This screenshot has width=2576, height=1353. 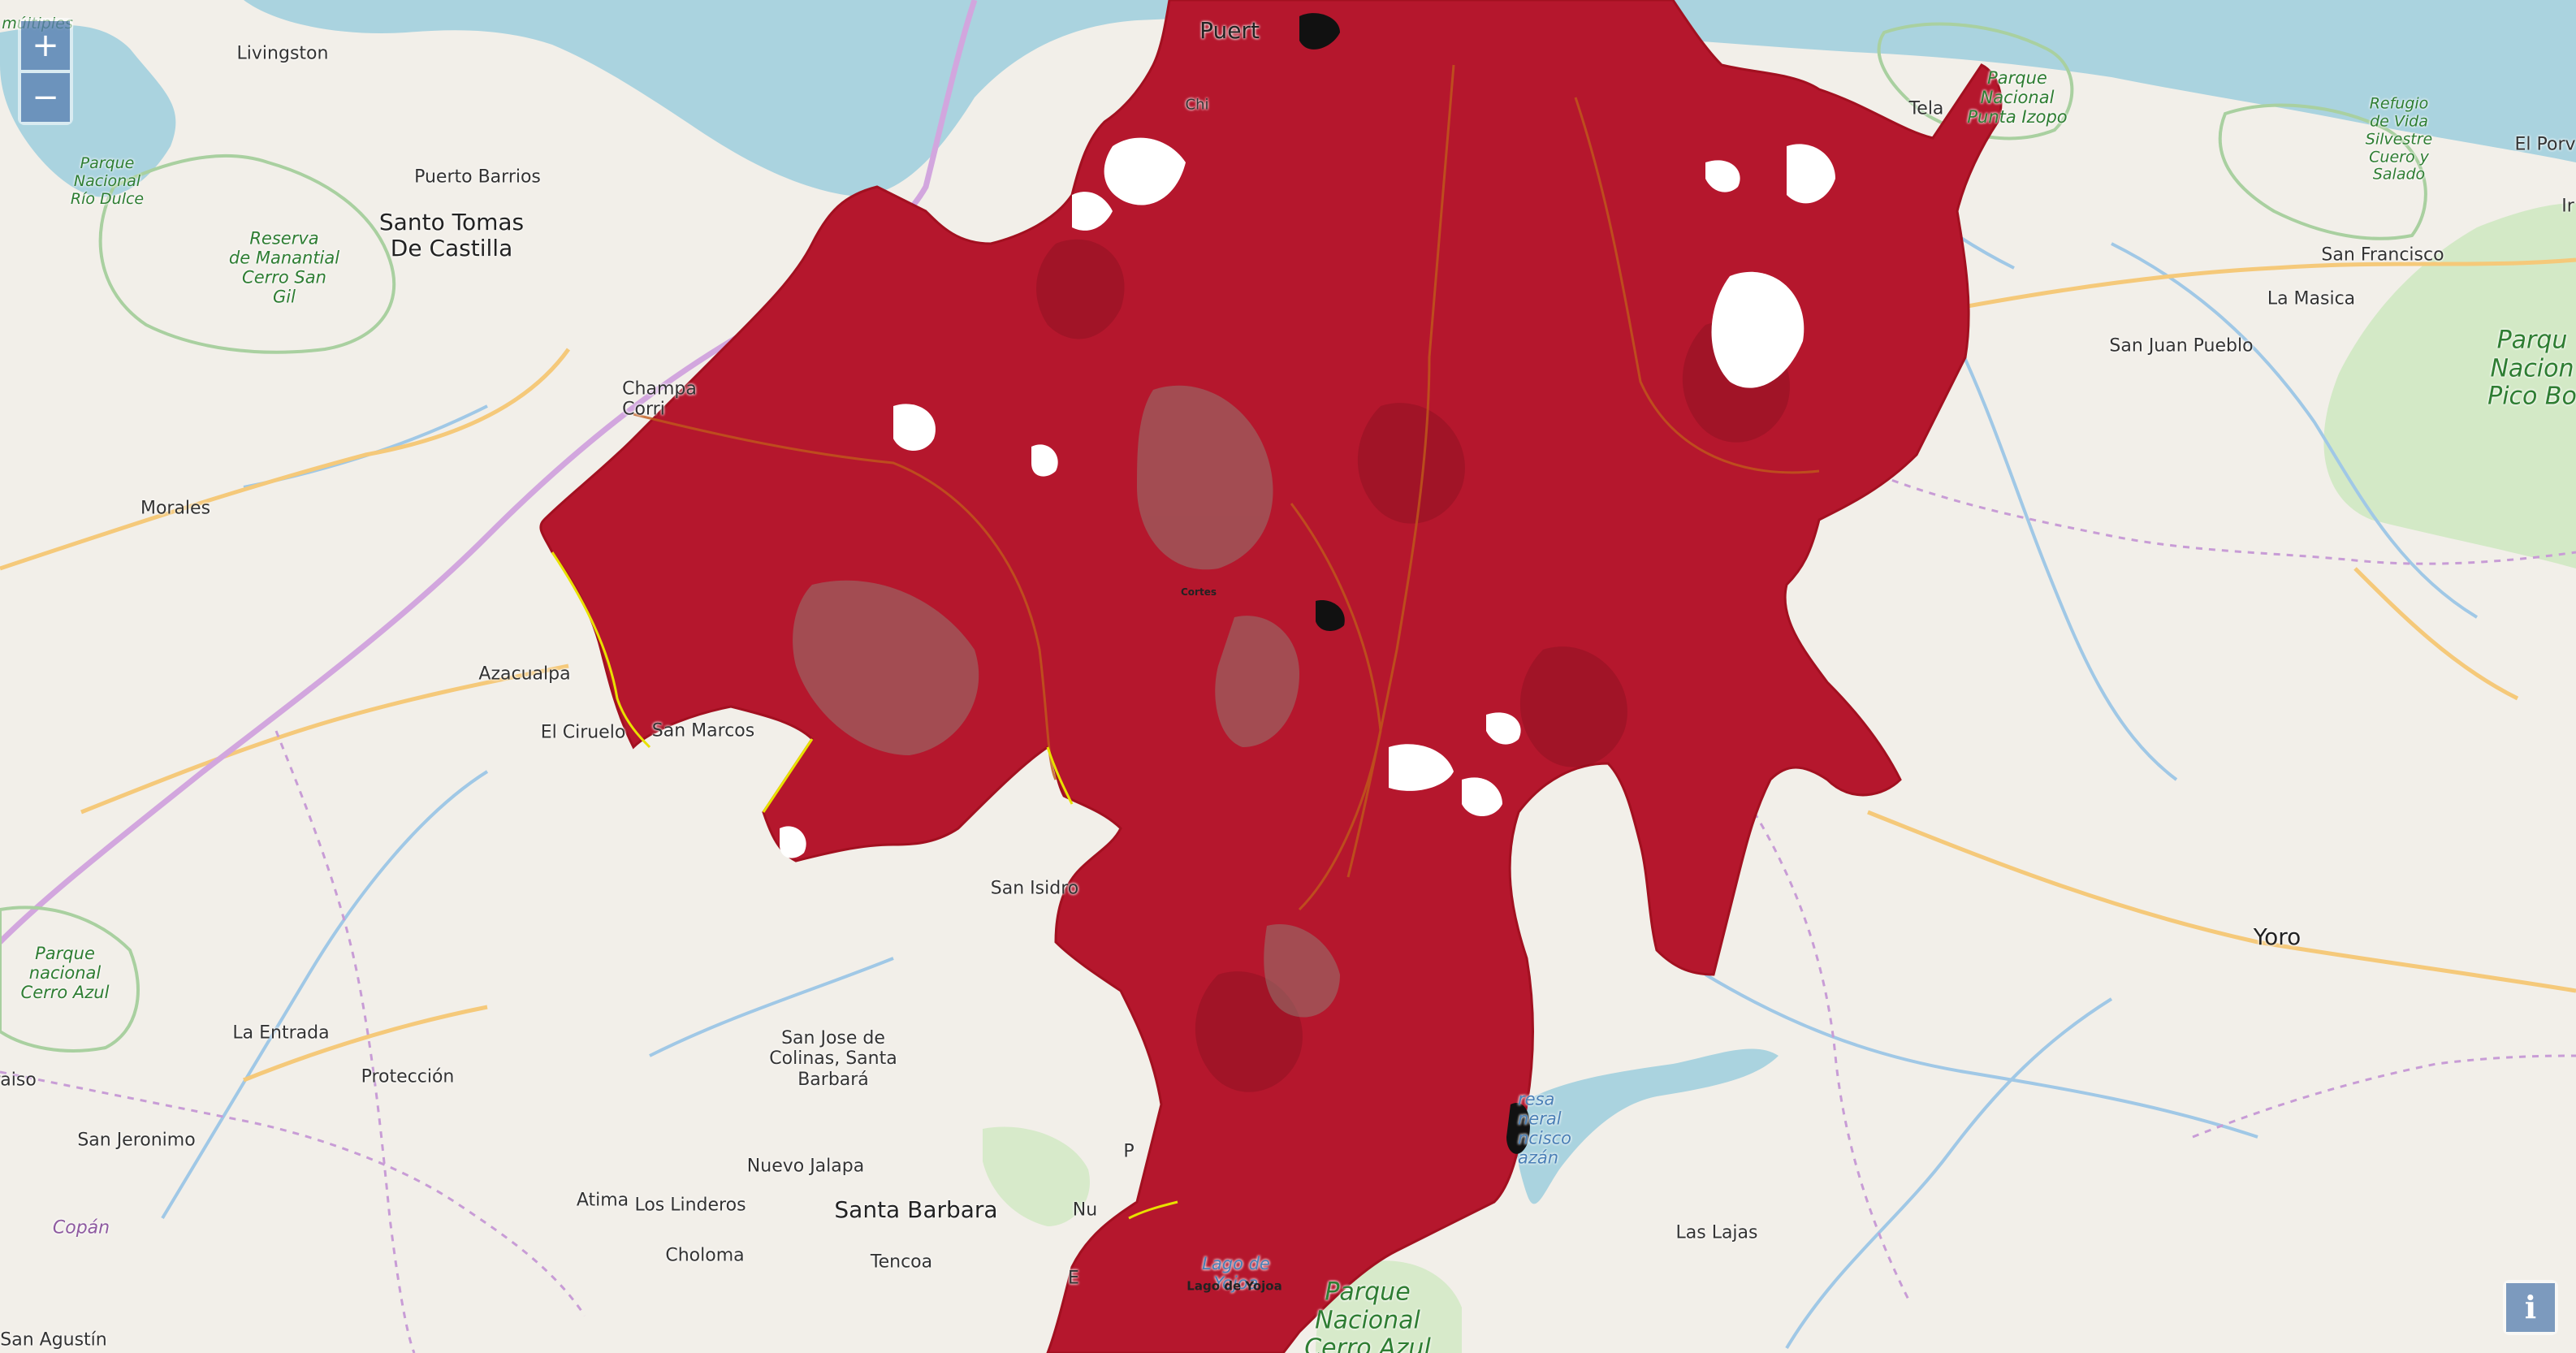 I want to click on label-parque-cerro-azul-west: Parque nacional Cerro Azul, so click(x=65, y=973).